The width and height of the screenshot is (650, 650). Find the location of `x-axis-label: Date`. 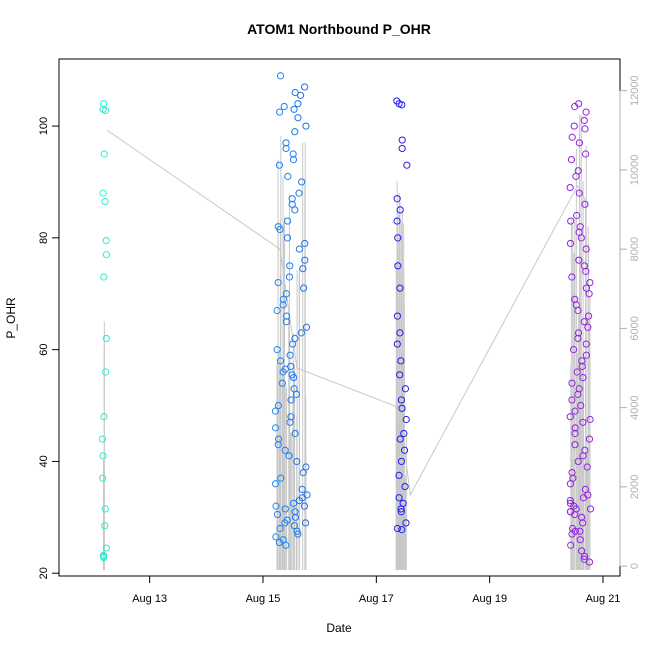

x-axis-label: Date is located at coordinates (339, 628).